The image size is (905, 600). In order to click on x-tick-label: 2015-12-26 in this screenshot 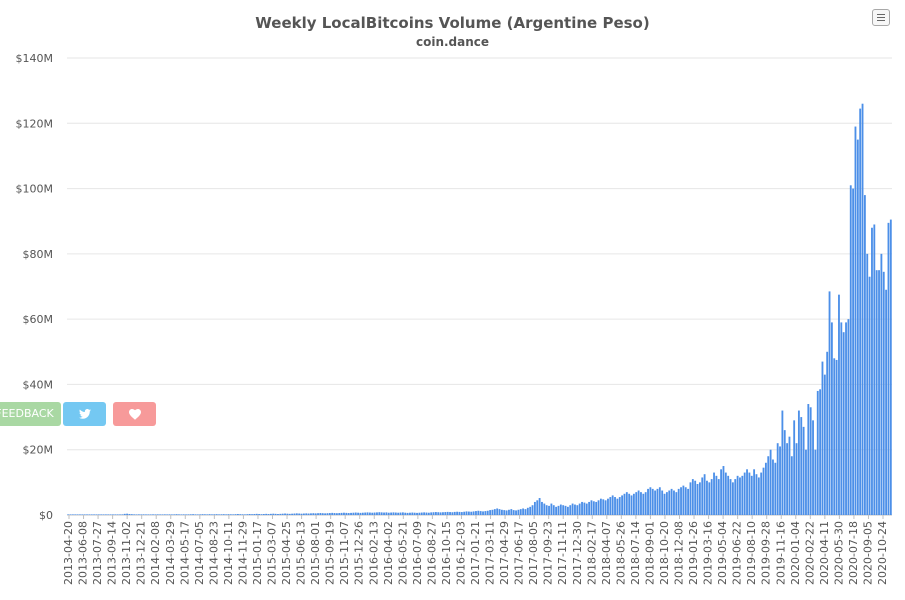, I will do `click(359, 553)`.